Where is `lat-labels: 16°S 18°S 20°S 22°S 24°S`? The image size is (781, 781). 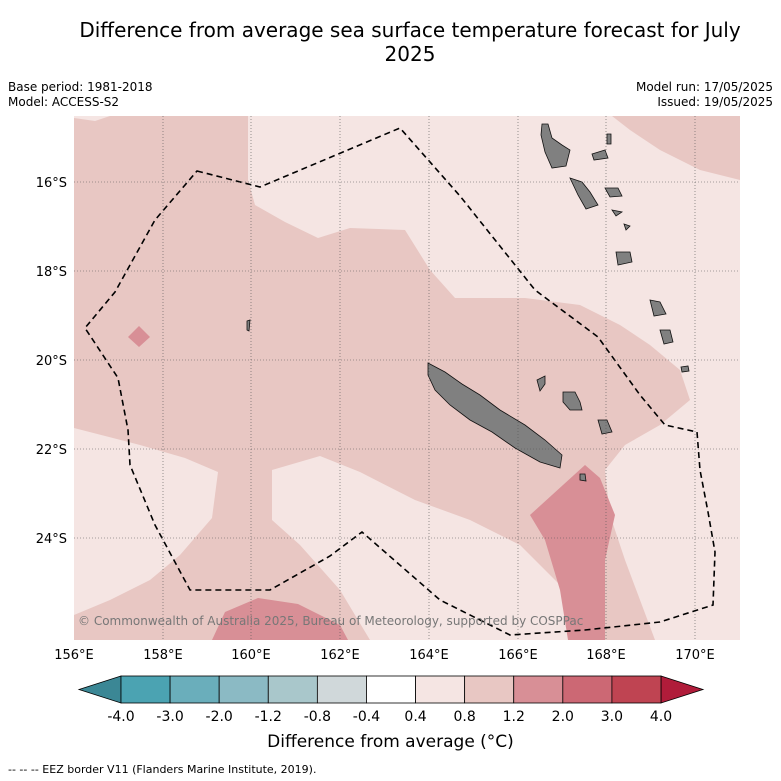 lat-labels: 16°S 18°S 20°S 22°S 24°S is located at coordinates (51, 361).